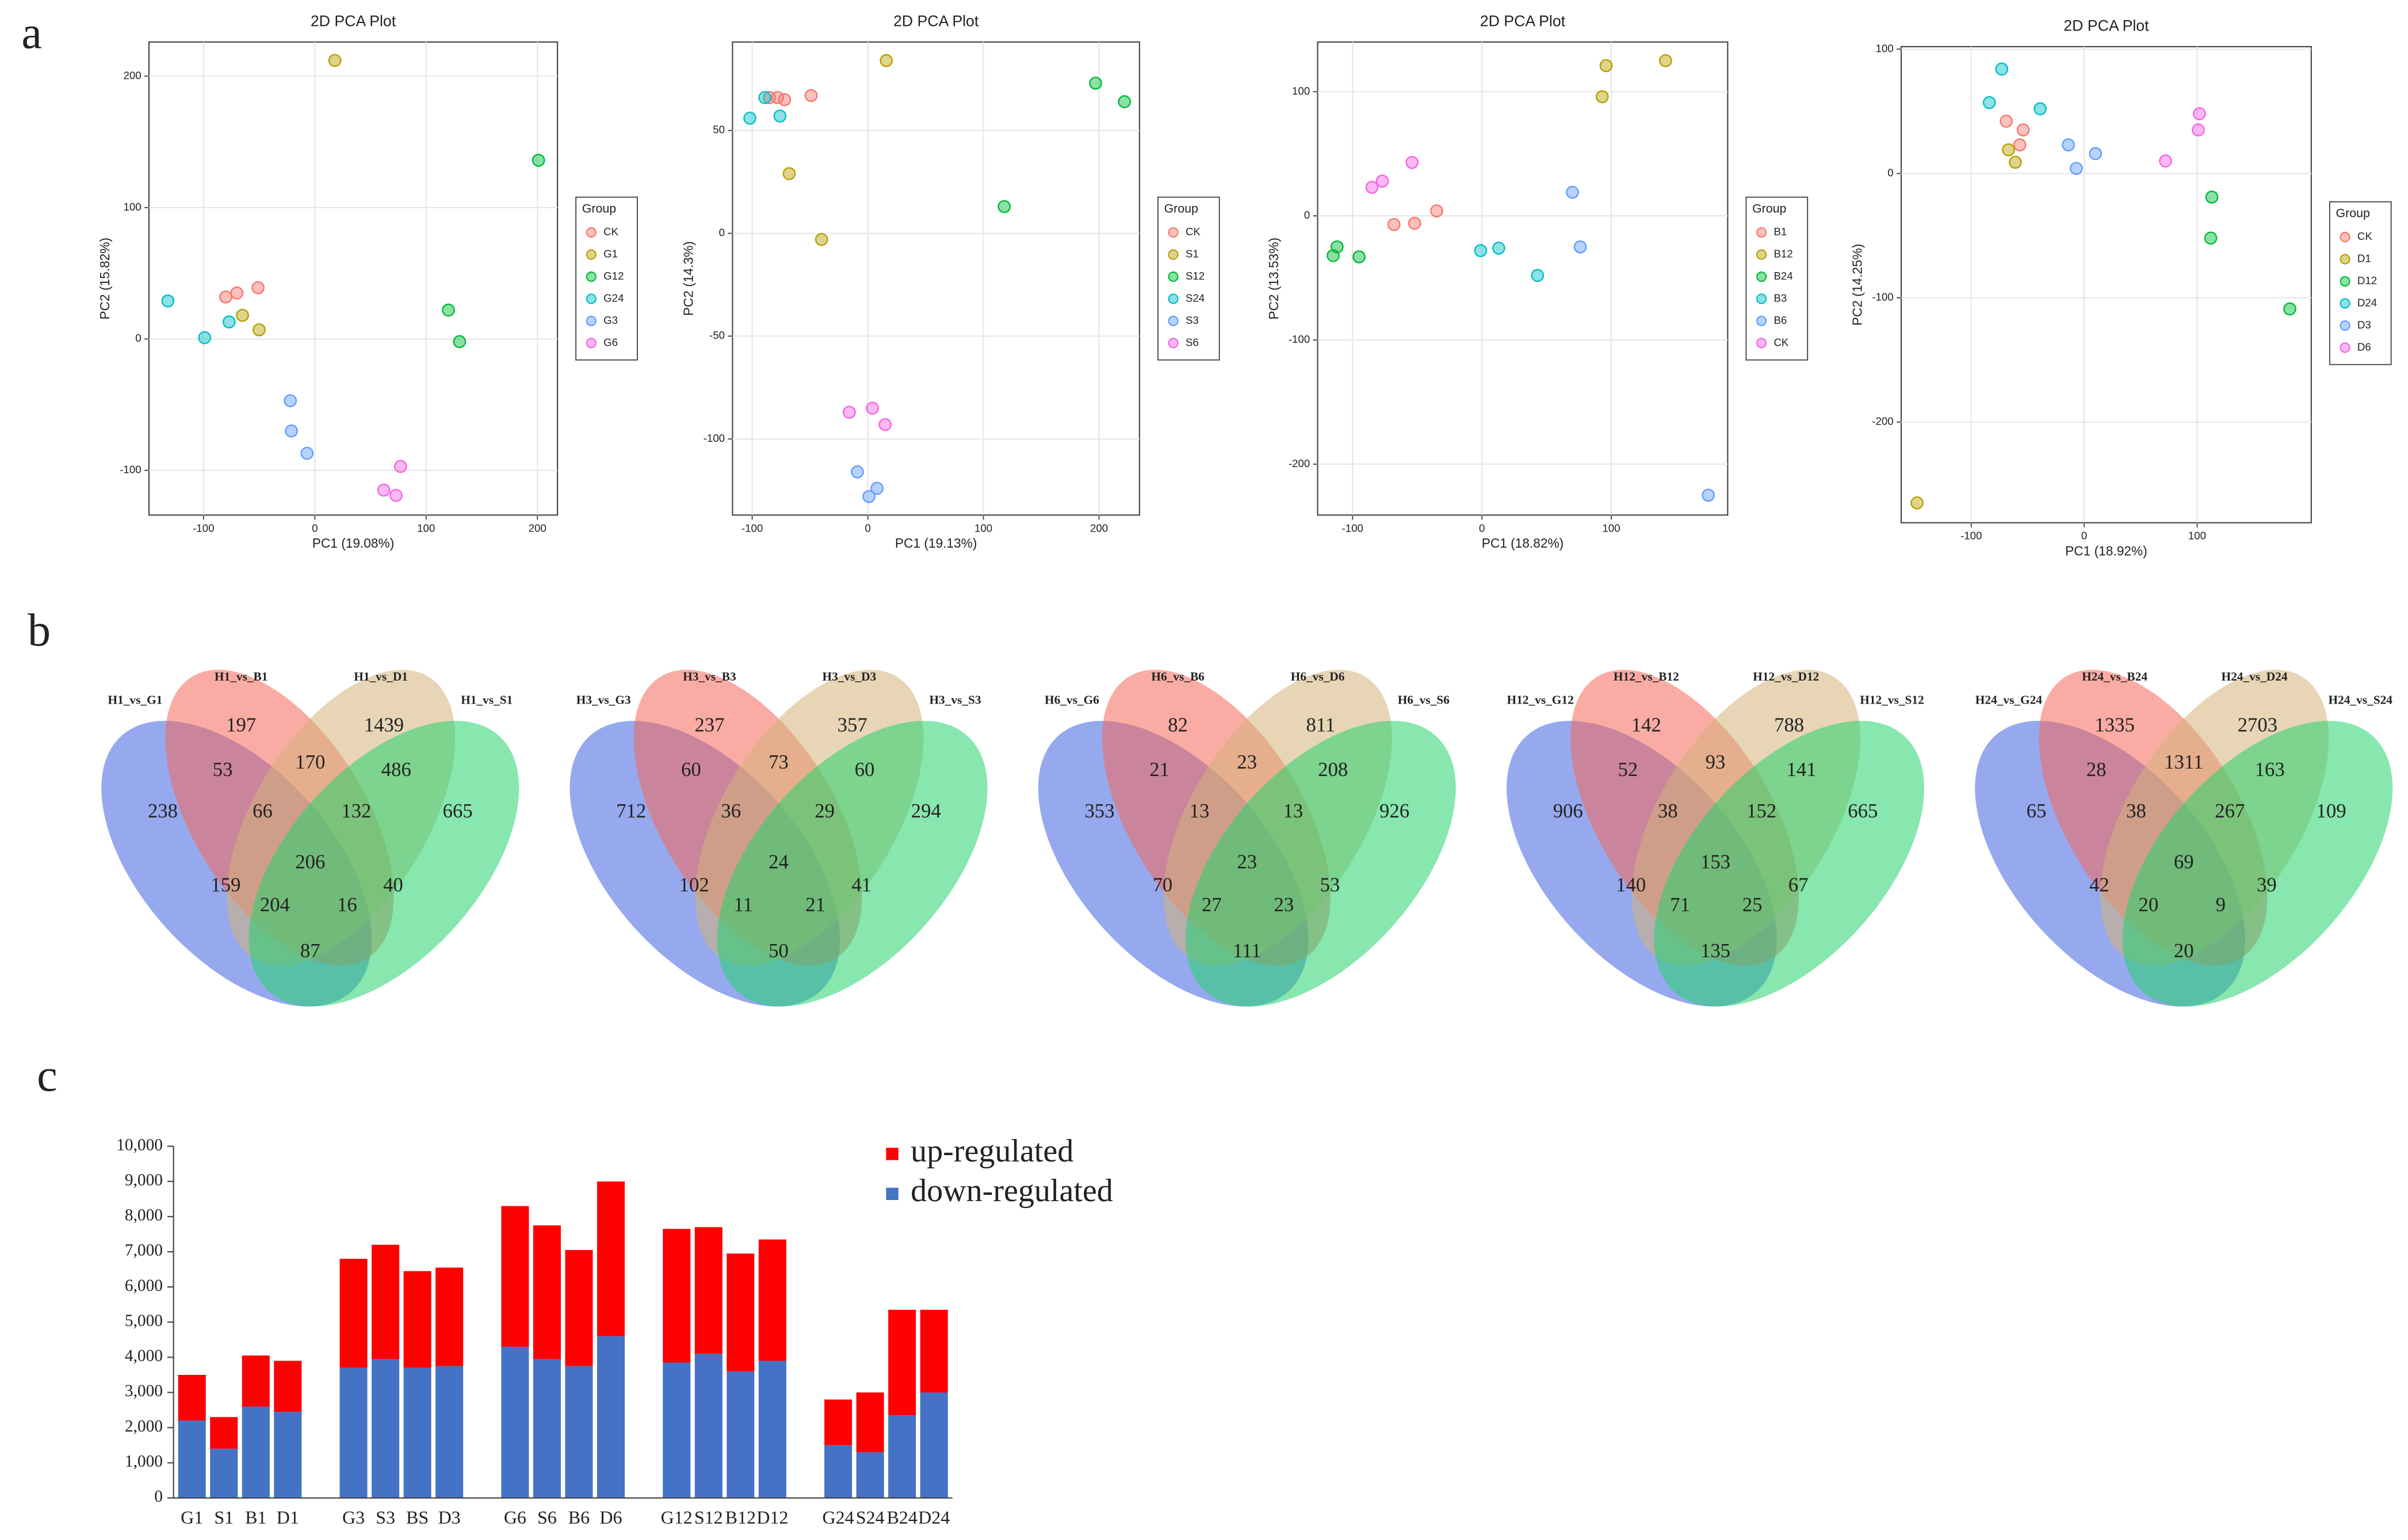 The image size is (2408, 1540). Describe the element at coordinates (515, 1517) in the screenshot. I see `x-tick-label: G6` at that location.